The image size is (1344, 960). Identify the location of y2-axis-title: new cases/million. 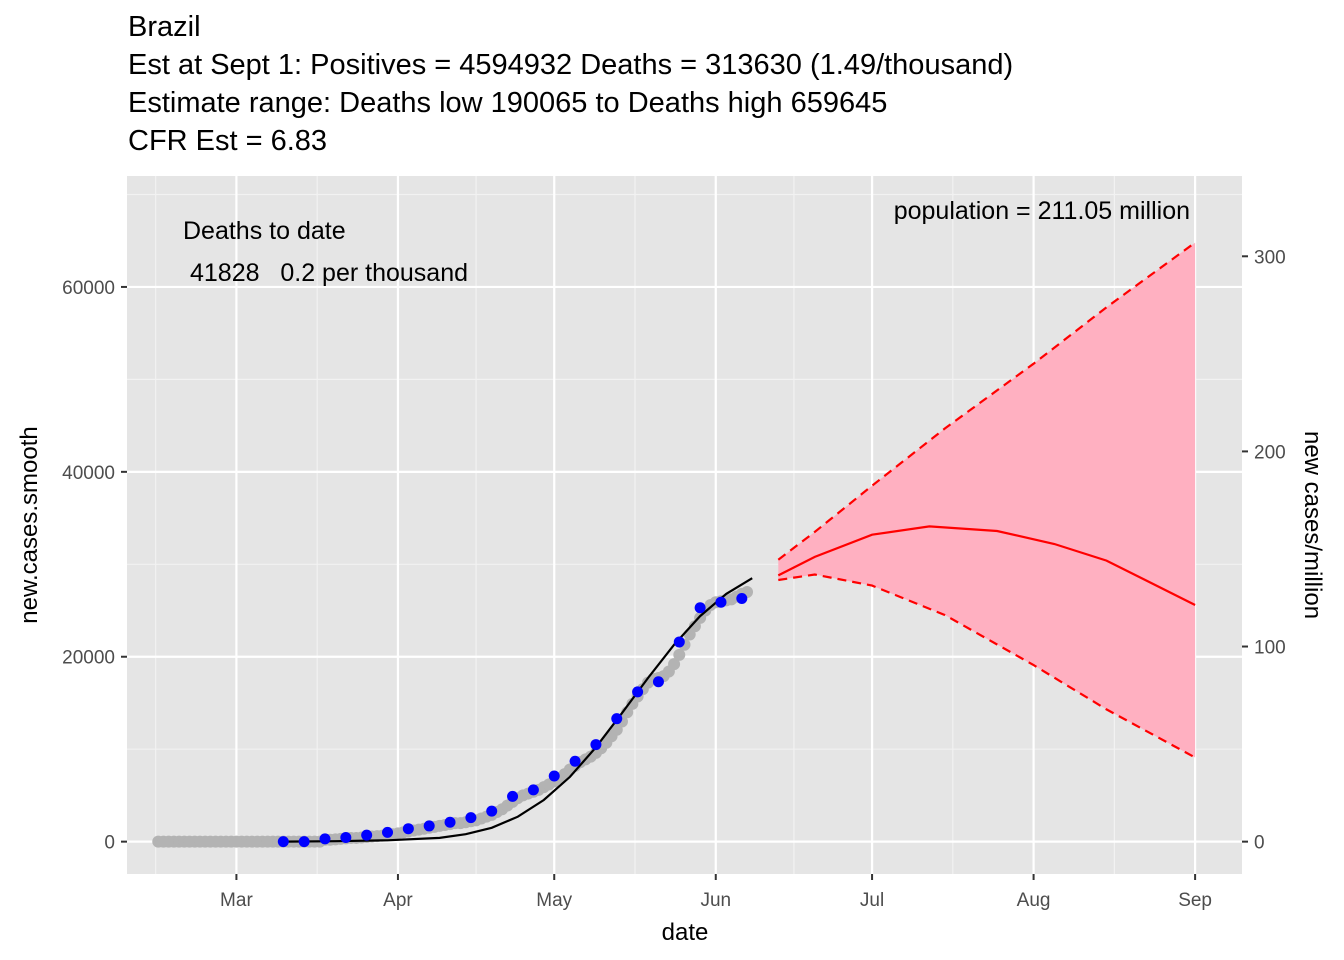
(1312, 525).